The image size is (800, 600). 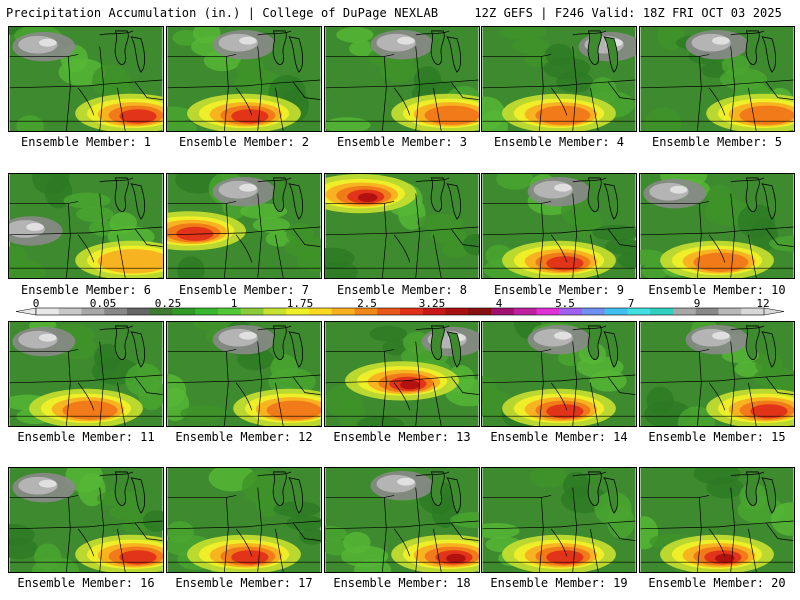 What do you see at coordinates (103, 303) in the screenshot?
I see `colorbar-tick-label: 0.05` at bounding box center [103, 303].